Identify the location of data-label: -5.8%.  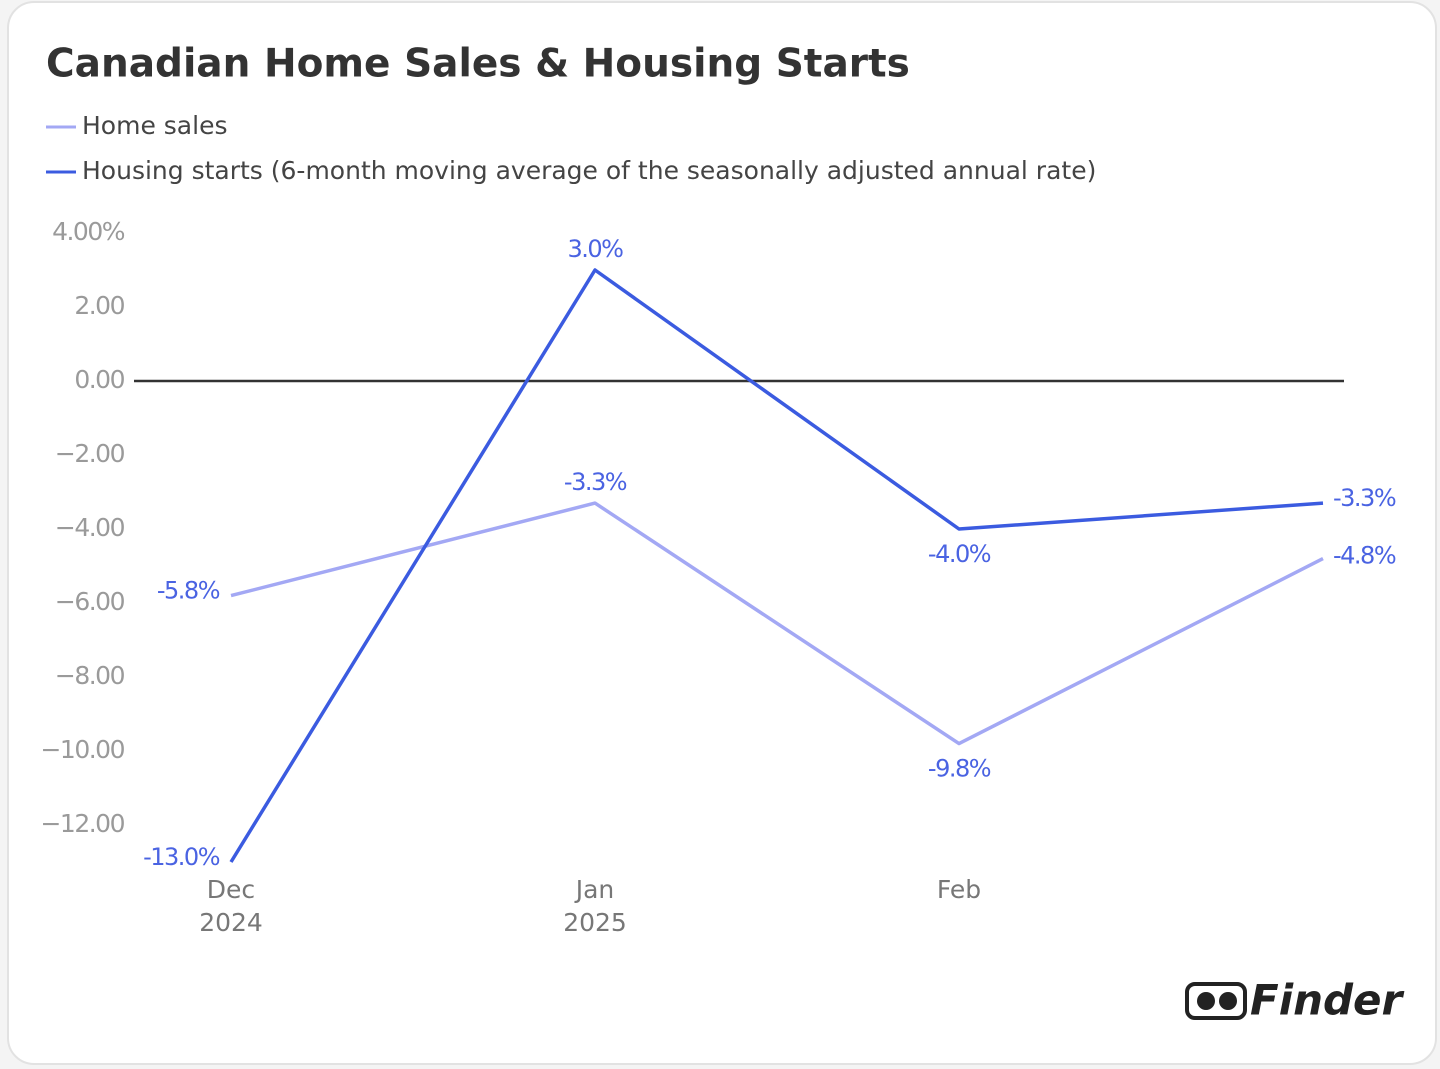
(188, 591).